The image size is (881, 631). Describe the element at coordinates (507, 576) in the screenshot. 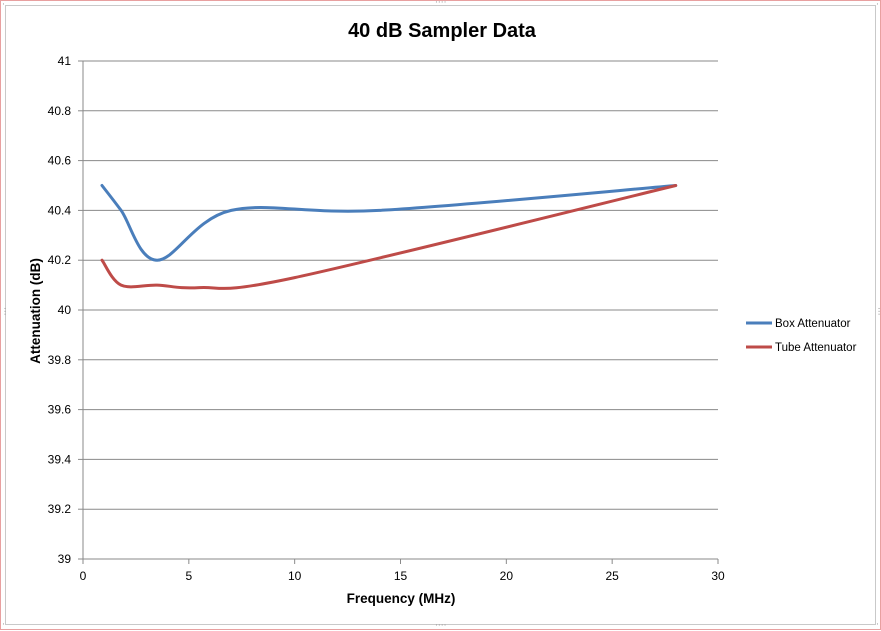

I see `x-tick-label: 20` at that location.